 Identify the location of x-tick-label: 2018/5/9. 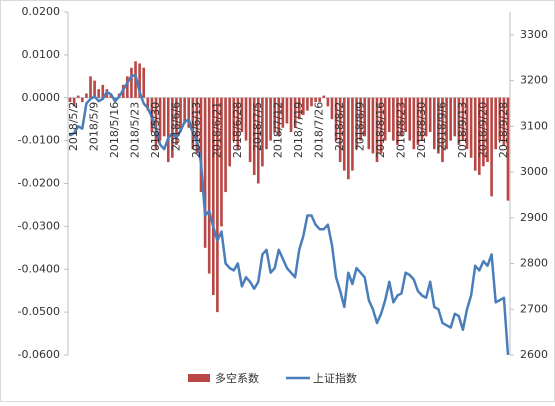
(94, 126).